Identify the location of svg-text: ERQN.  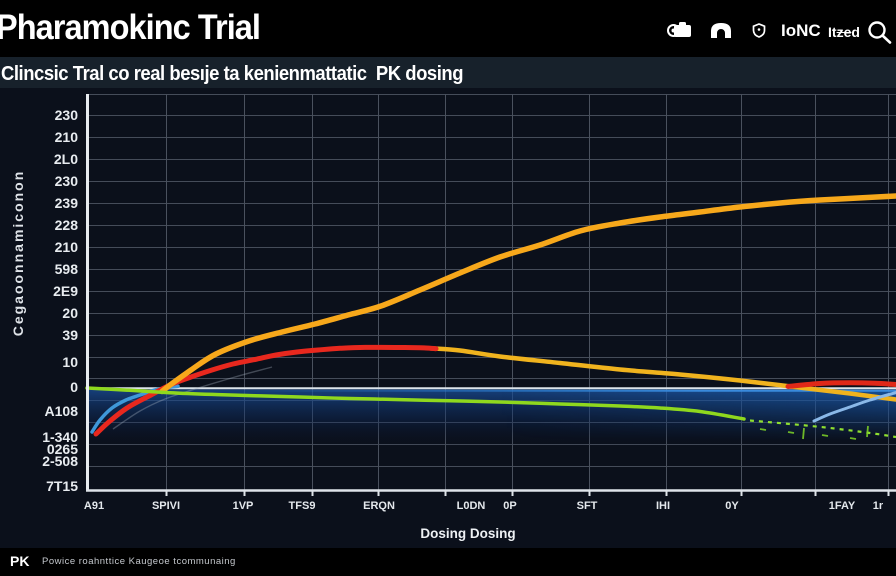
(379, 506).